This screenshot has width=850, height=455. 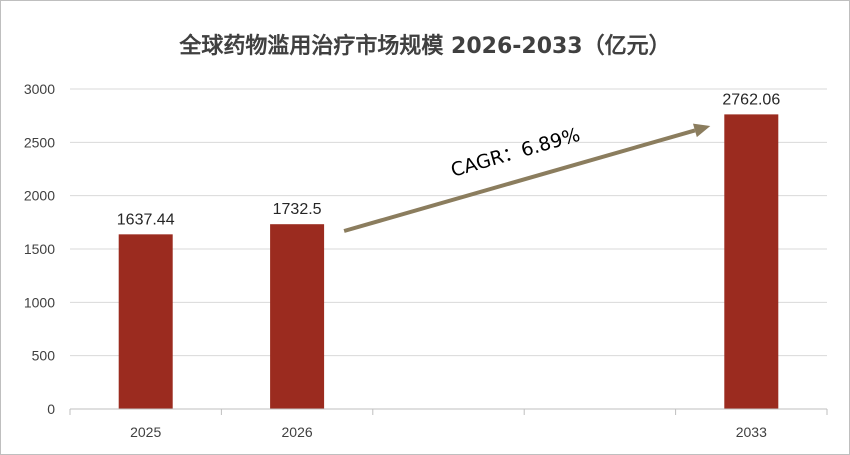 I want to click on data-label-2025: 1637.44, so click(x=146, y=219).